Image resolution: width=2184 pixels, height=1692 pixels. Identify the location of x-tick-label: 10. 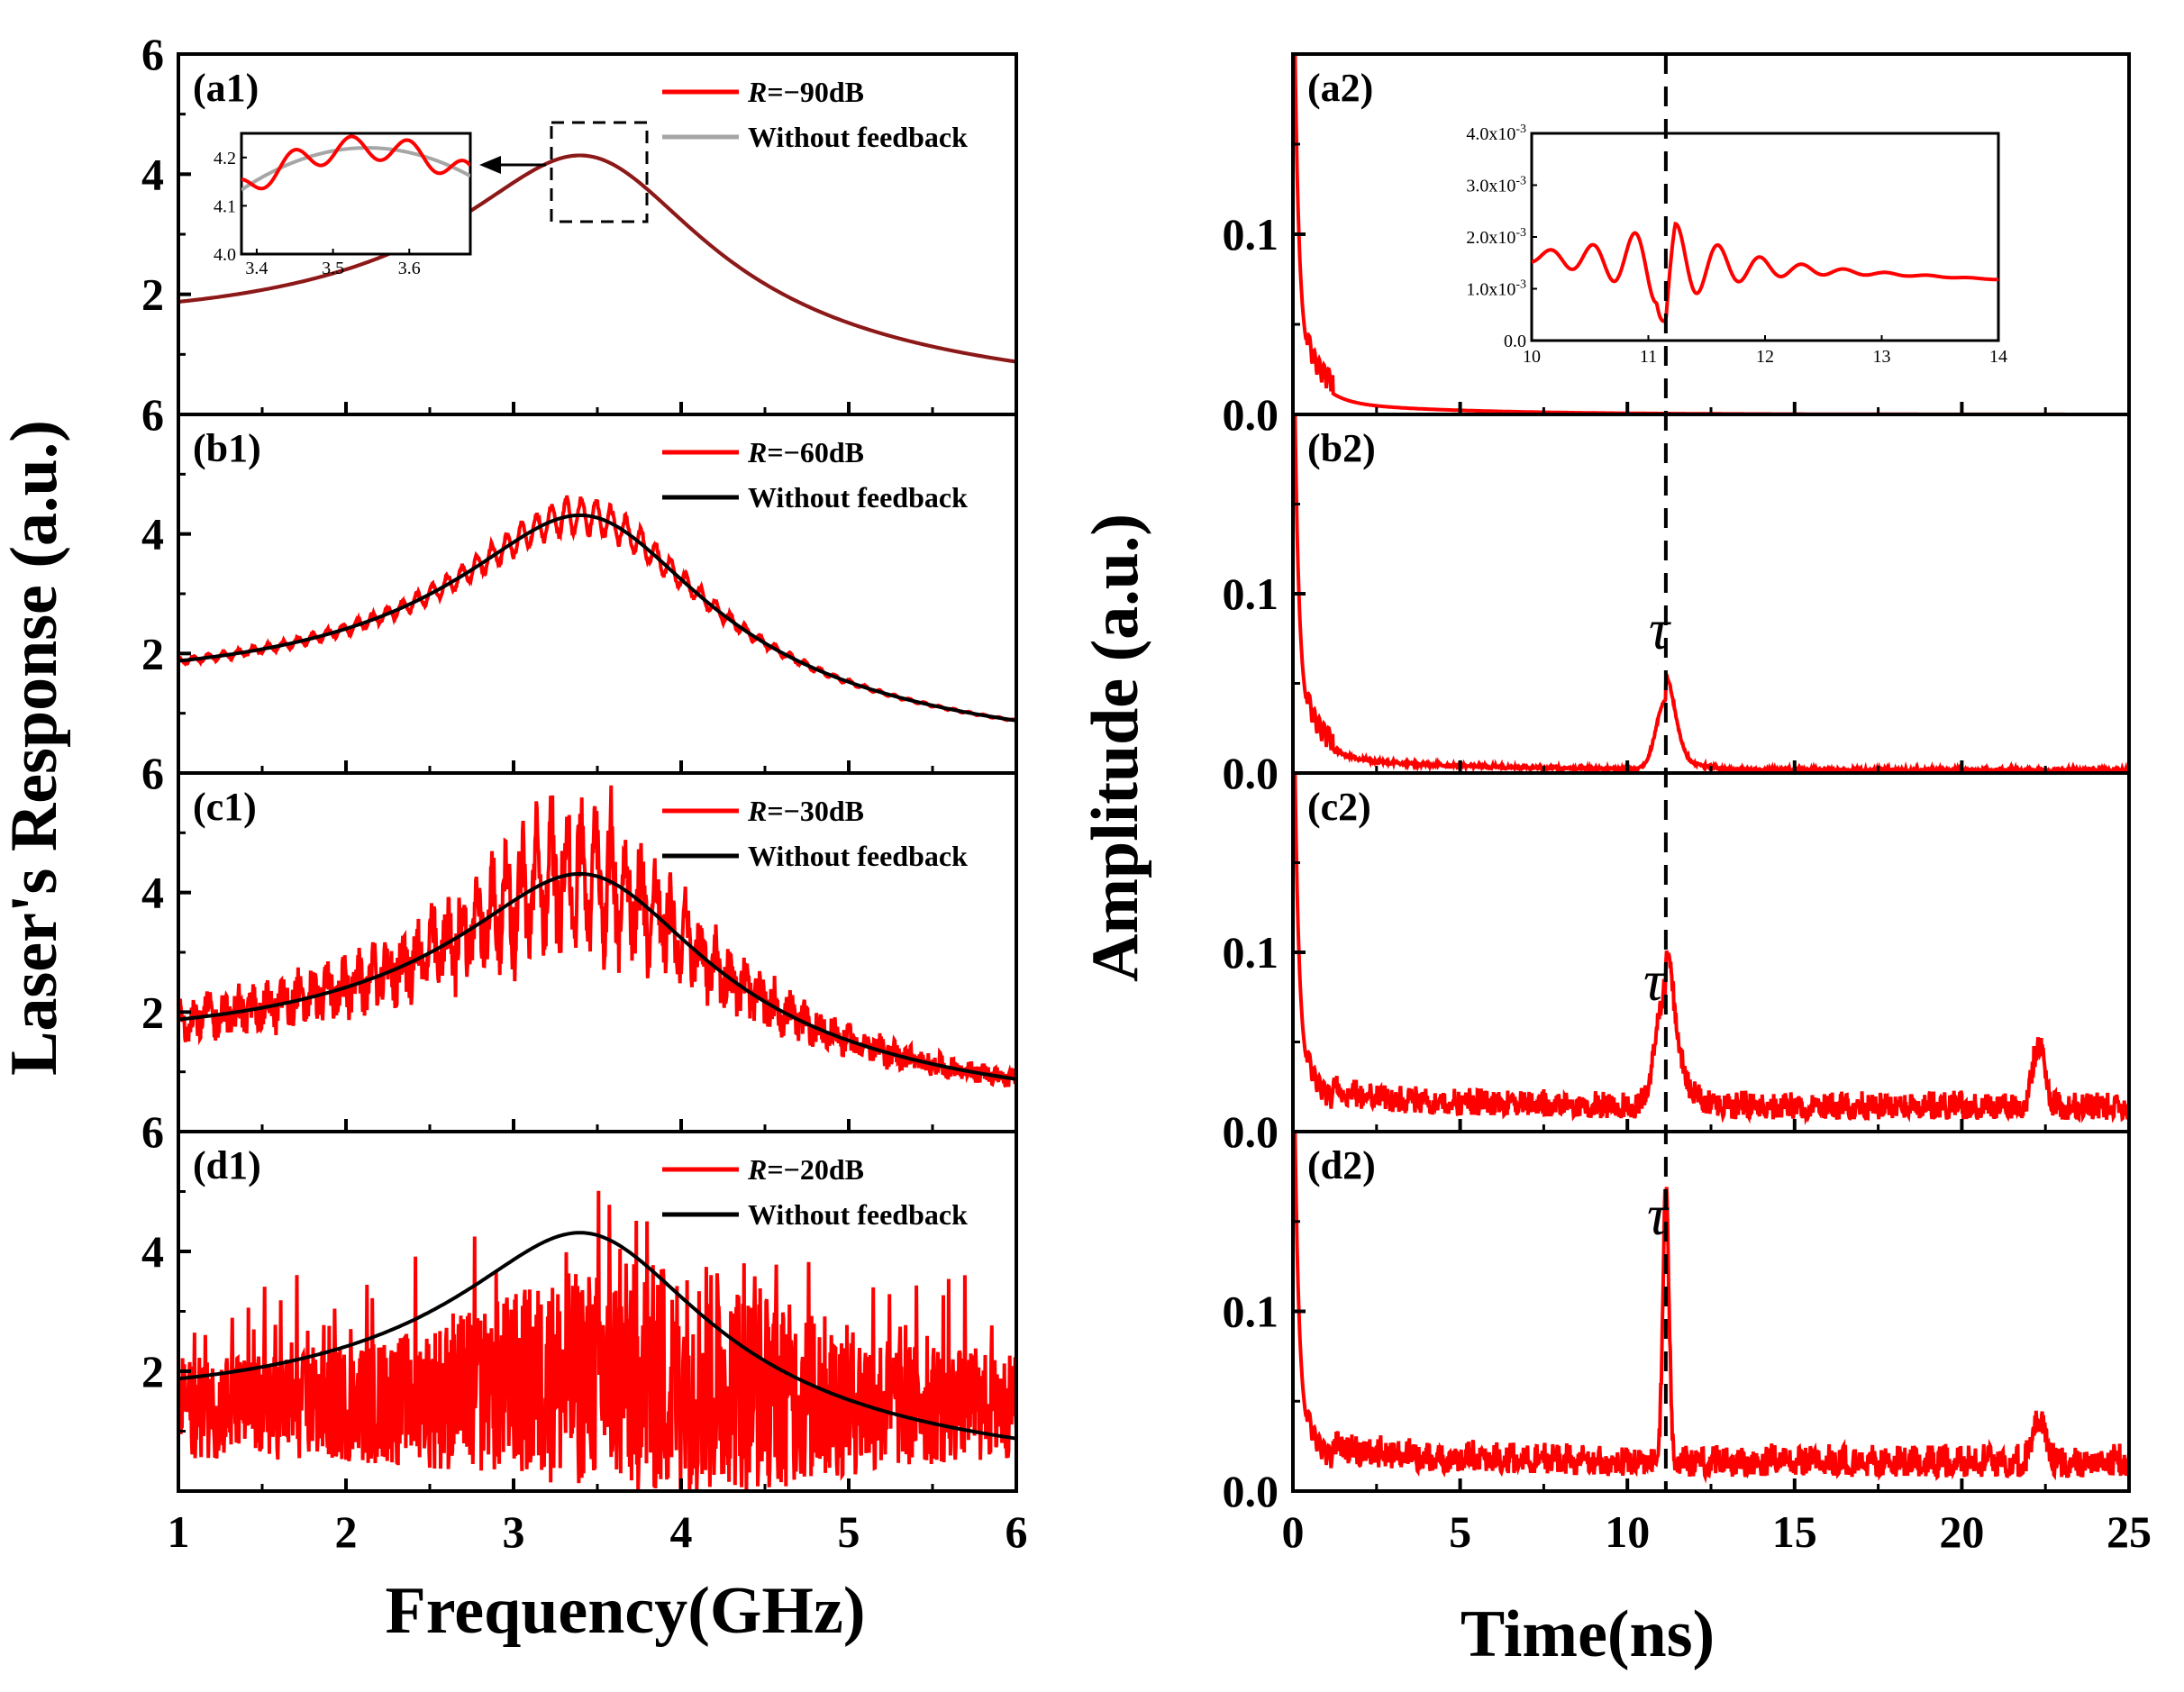
(1628, 1531).